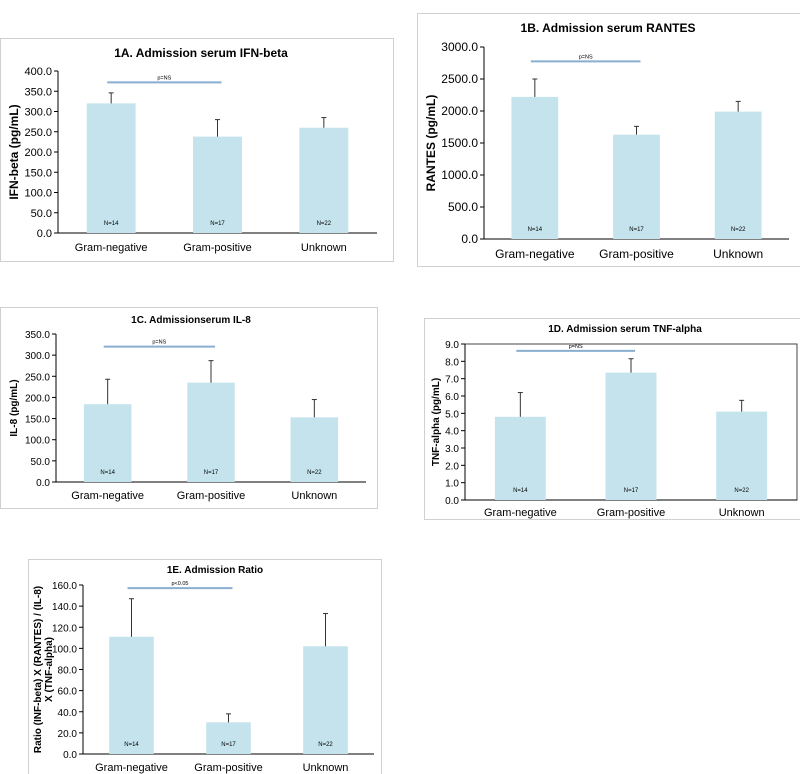 This screenshot has width=800, height=774. I want to click on y-tick-label: 2.0, so click(452, 466).